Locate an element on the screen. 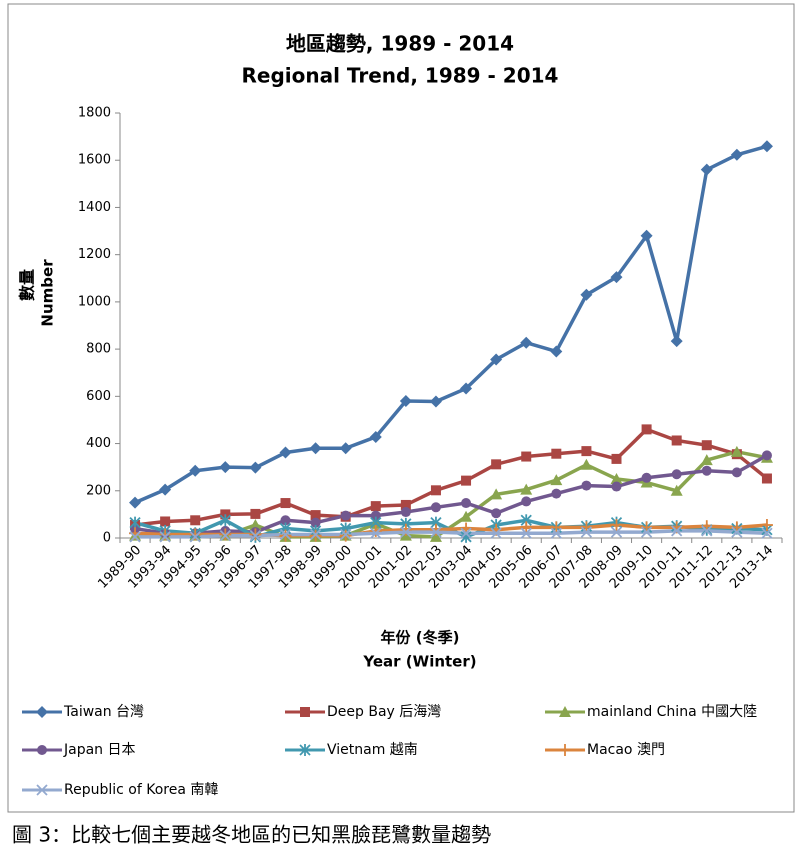 The width and height of the screenshot is (800, 860). legend-label: Deep Bay 后海灣 is located at coordinates (384, 712).